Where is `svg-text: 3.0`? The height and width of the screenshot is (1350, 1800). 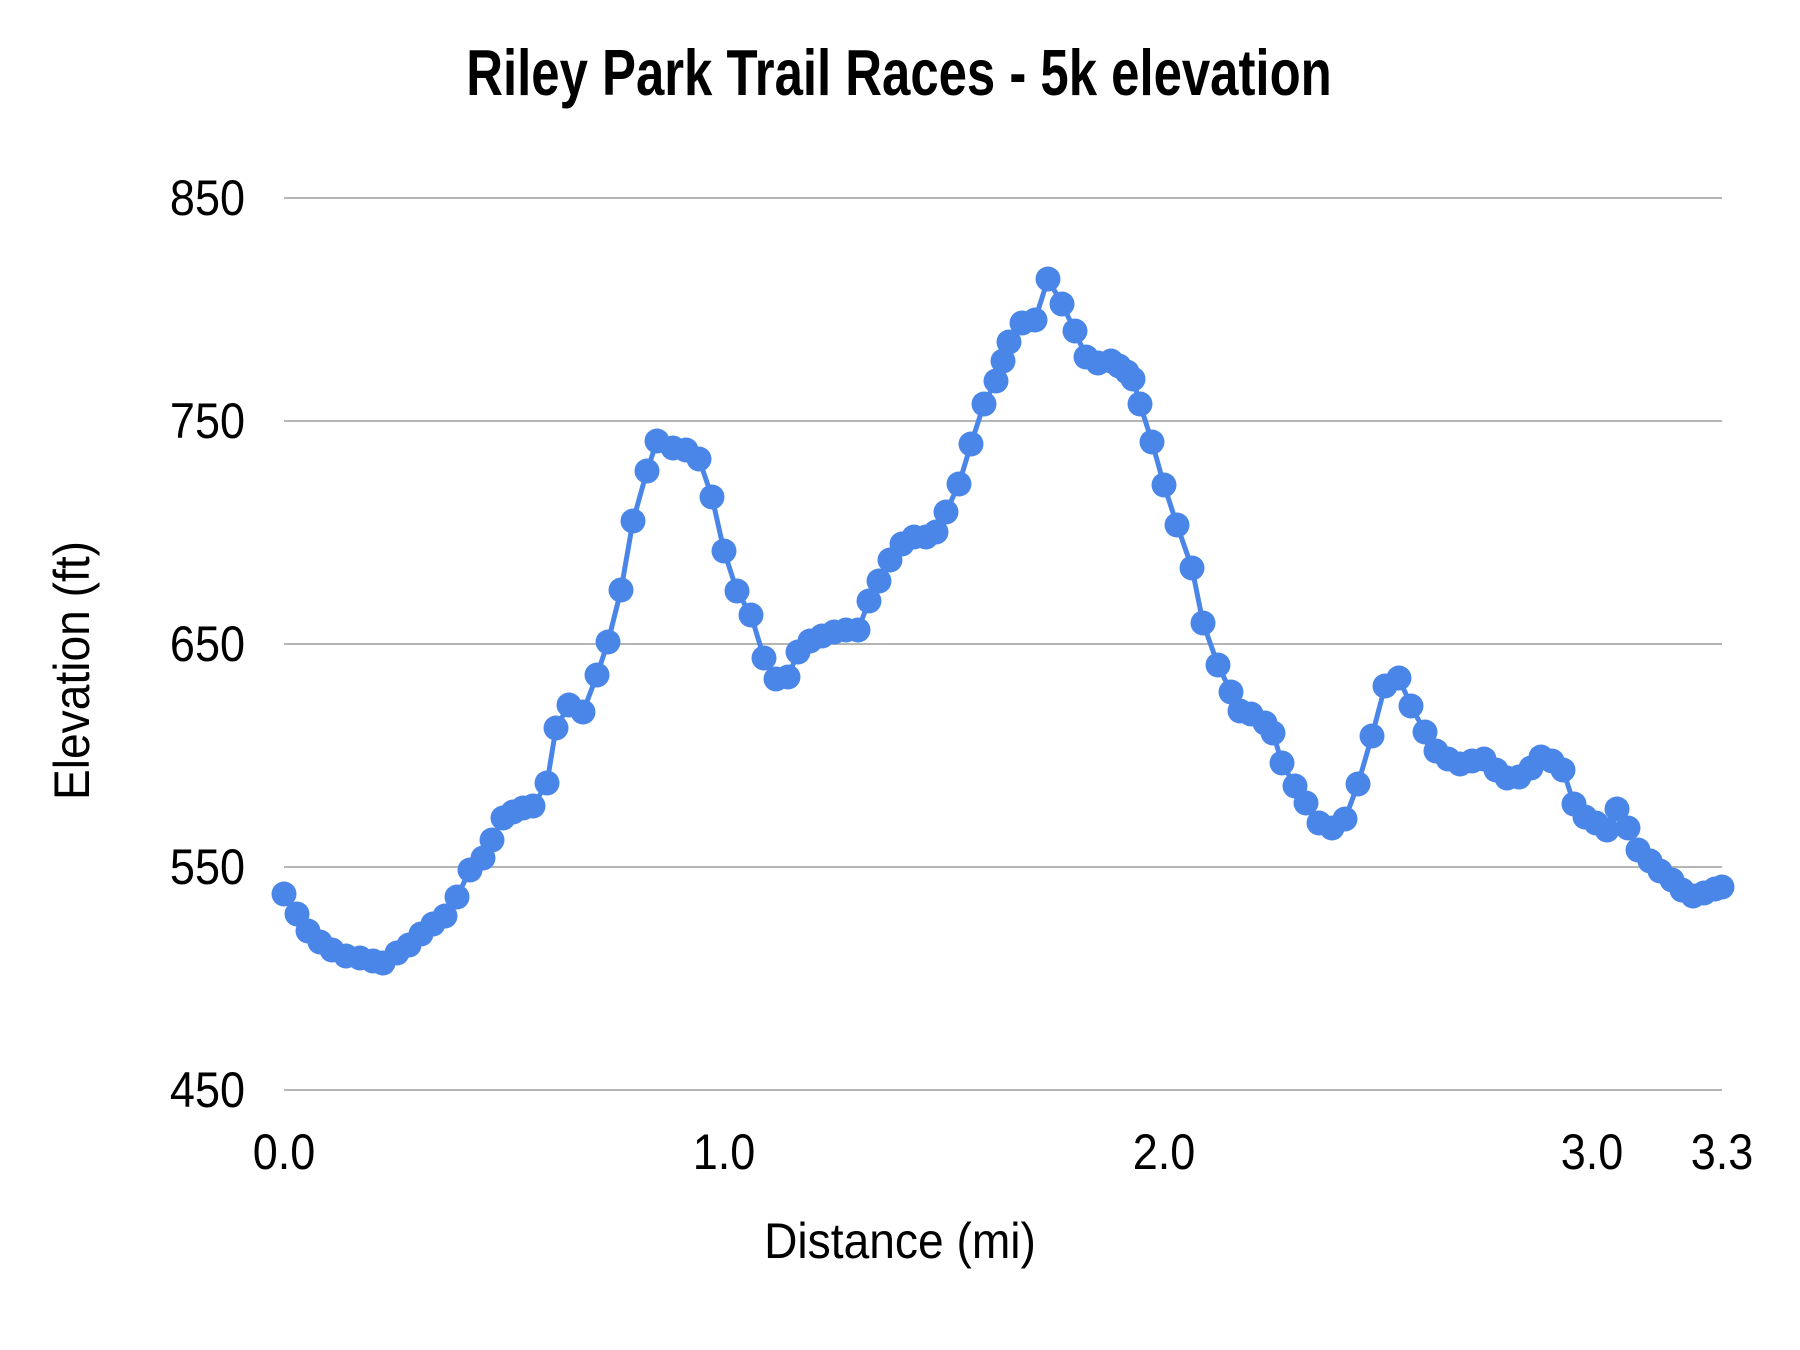
svg-text: 3.0 is located at coordinates (1592, 1153).